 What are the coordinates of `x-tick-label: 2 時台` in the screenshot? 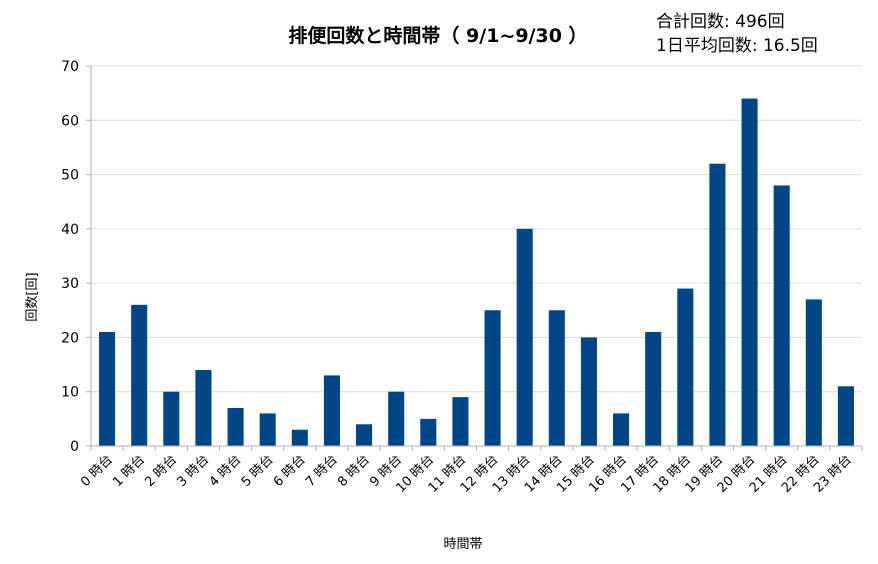 It's located at (161, 471).